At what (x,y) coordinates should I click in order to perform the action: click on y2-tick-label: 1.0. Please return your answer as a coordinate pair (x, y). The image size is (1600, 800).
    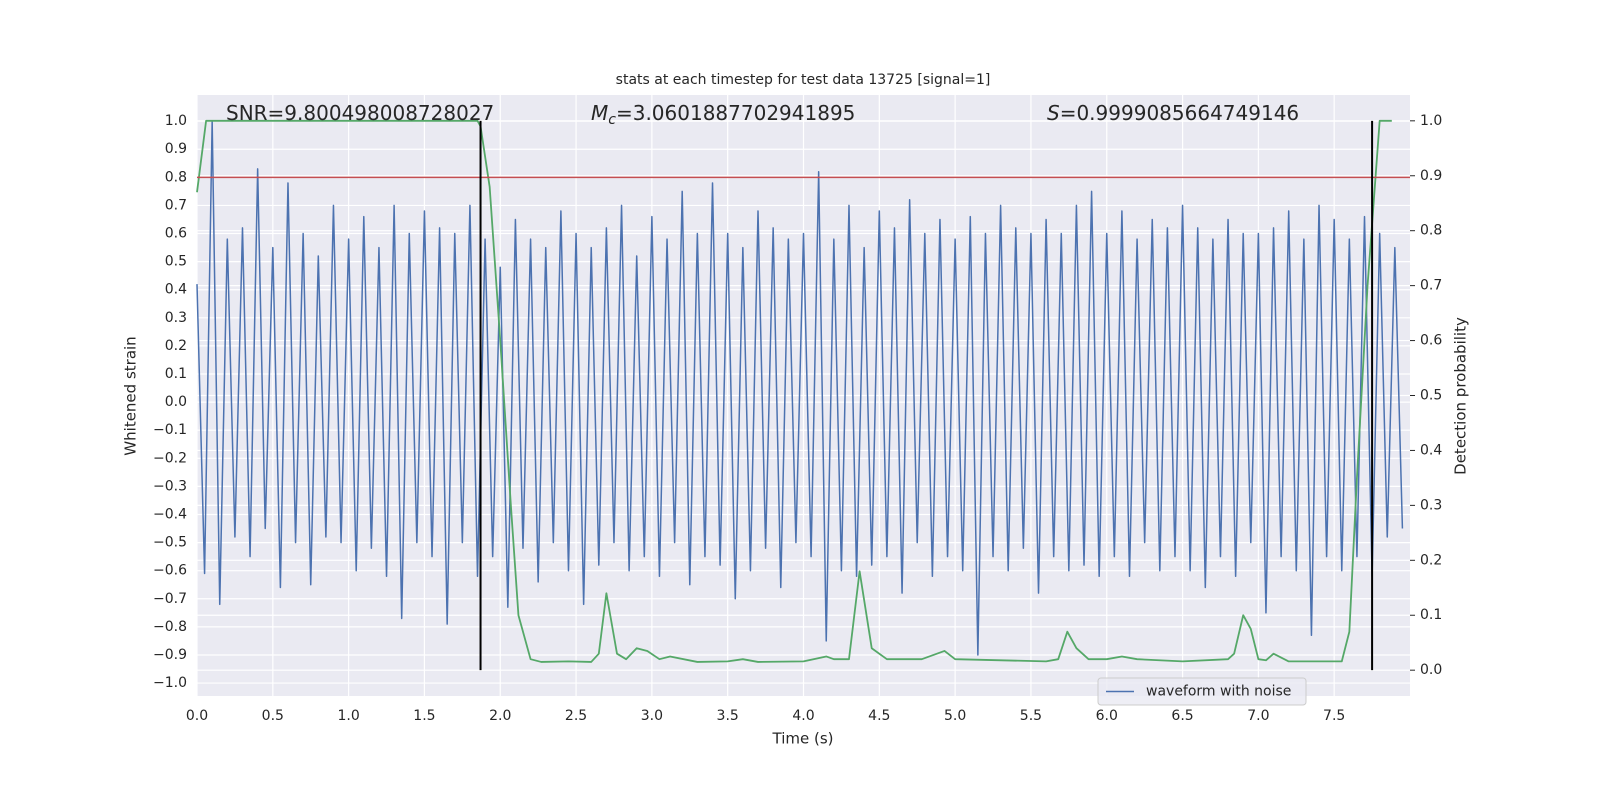
    Looking at the image, I should click on (1431, 121).